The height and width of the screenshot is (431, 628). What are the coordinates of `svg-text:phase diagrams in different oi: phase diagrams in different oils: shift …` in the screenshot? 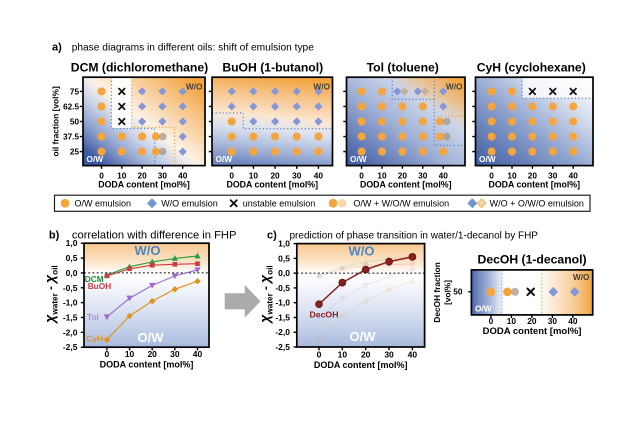 It's located at (193, 48).